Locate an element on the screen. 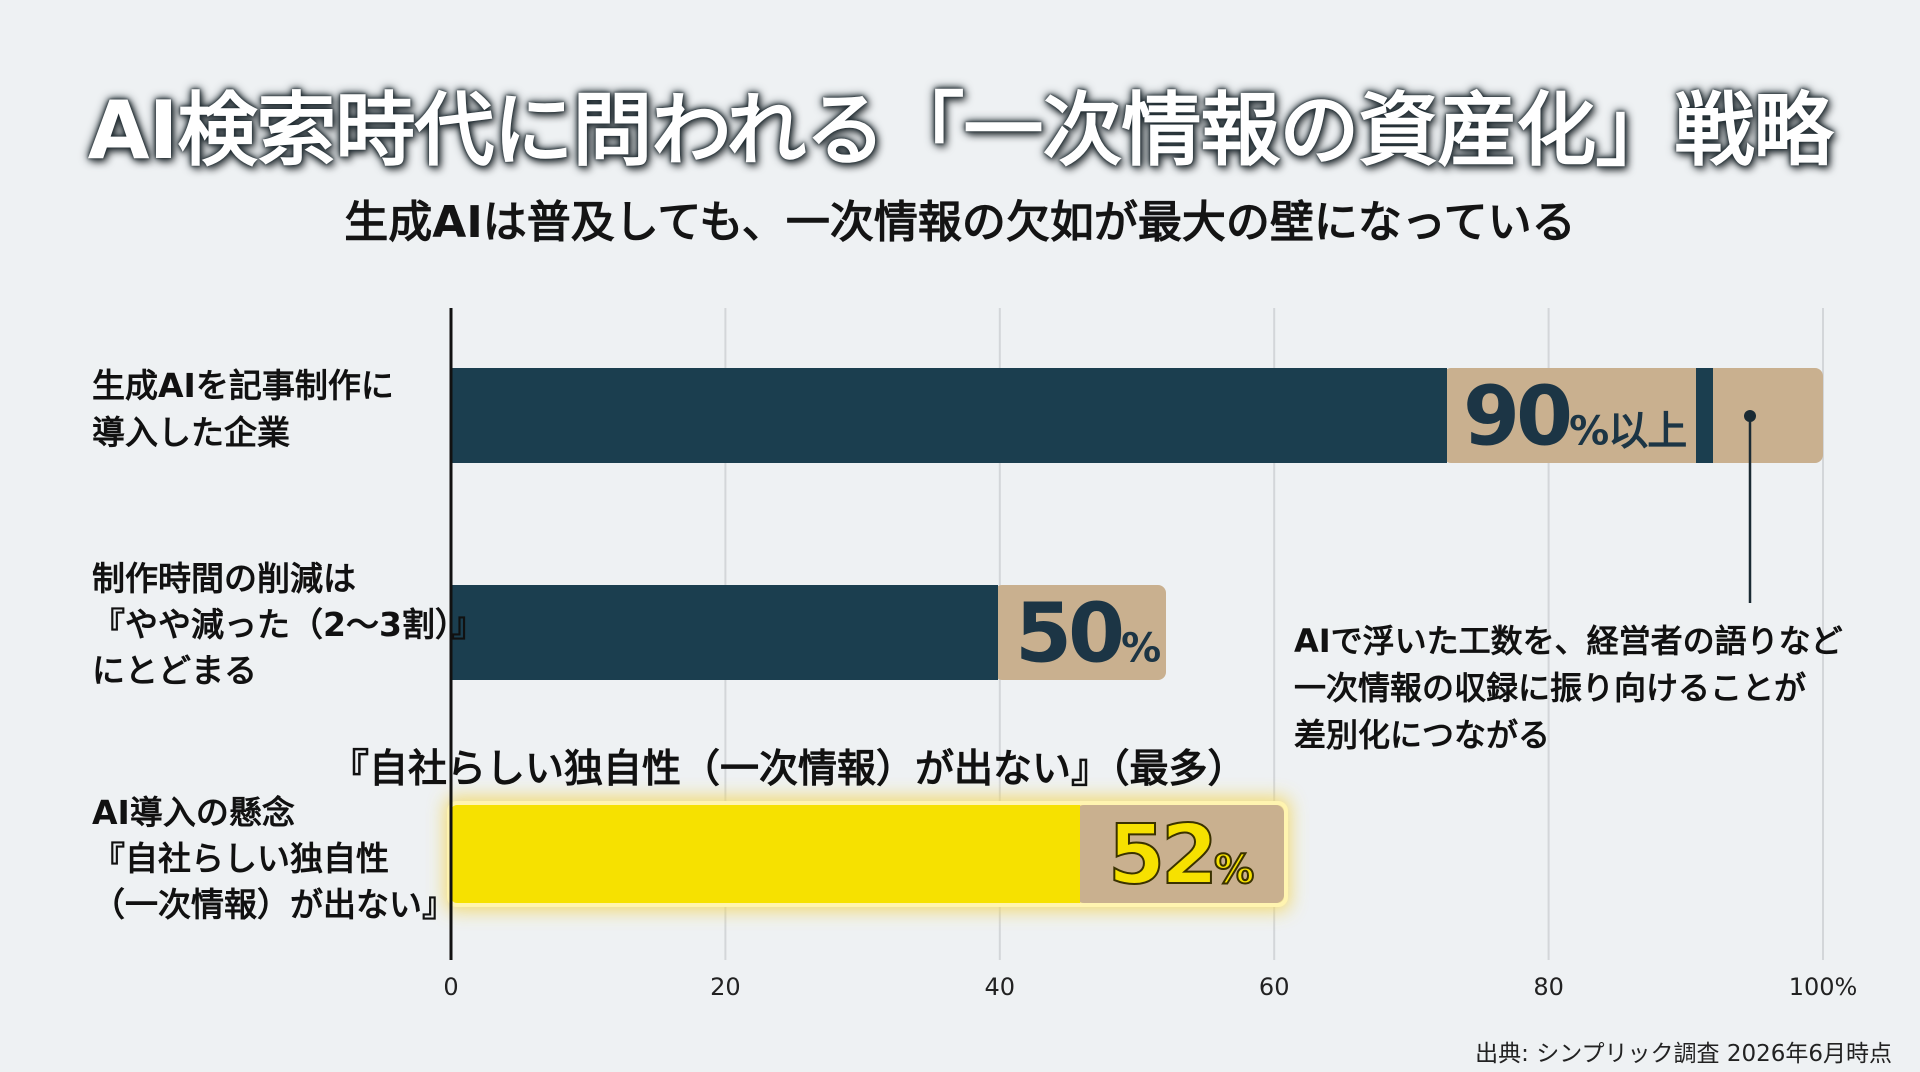 Image resolution: width=1920 pixels, height=1072 pixels. category-label: （一次情報）が出ない』 is located at coordinates (273, 904).